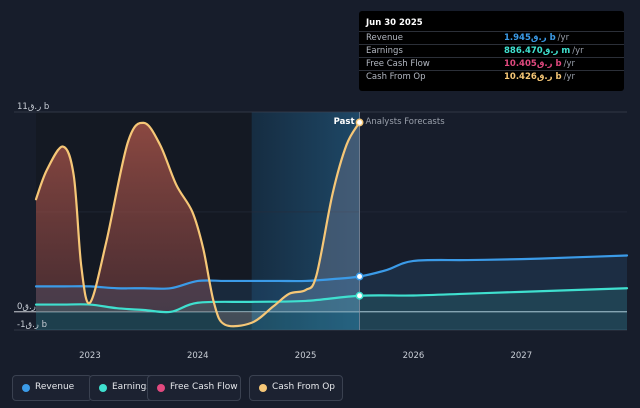 This screenshot has height=408, width=640. What do you see at coordinates (398, 64) in the screenshot?
I see `tooltip-label: Free Cash Flow` at bounding box center [398, 64].